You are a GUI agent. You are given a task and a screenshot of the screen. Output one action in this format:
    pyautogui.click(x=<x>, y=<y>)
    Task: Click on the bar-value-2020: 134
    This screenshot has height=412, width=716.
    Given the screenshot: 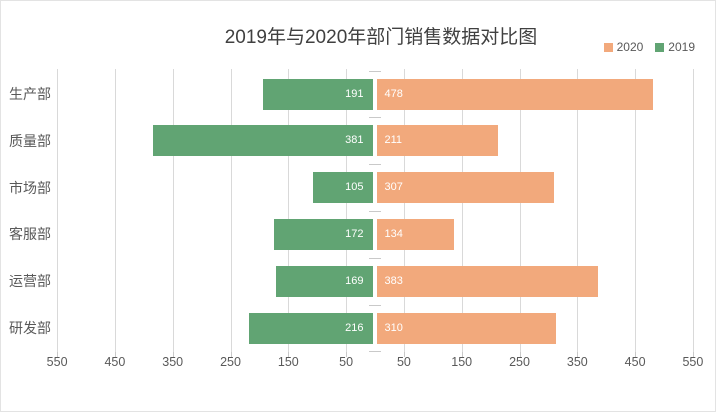 What is the action you would take?
    pyautogui.click(x=393, y=233)
    